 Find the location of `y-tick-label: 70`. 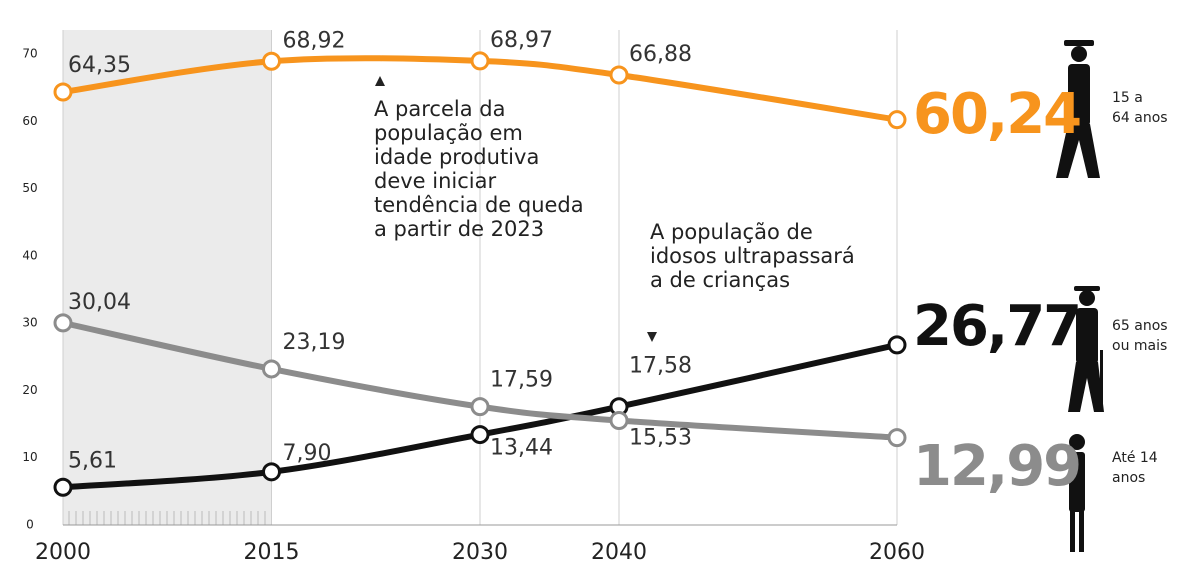

y-tick-label: 70 is located at coordinates (29, 54).